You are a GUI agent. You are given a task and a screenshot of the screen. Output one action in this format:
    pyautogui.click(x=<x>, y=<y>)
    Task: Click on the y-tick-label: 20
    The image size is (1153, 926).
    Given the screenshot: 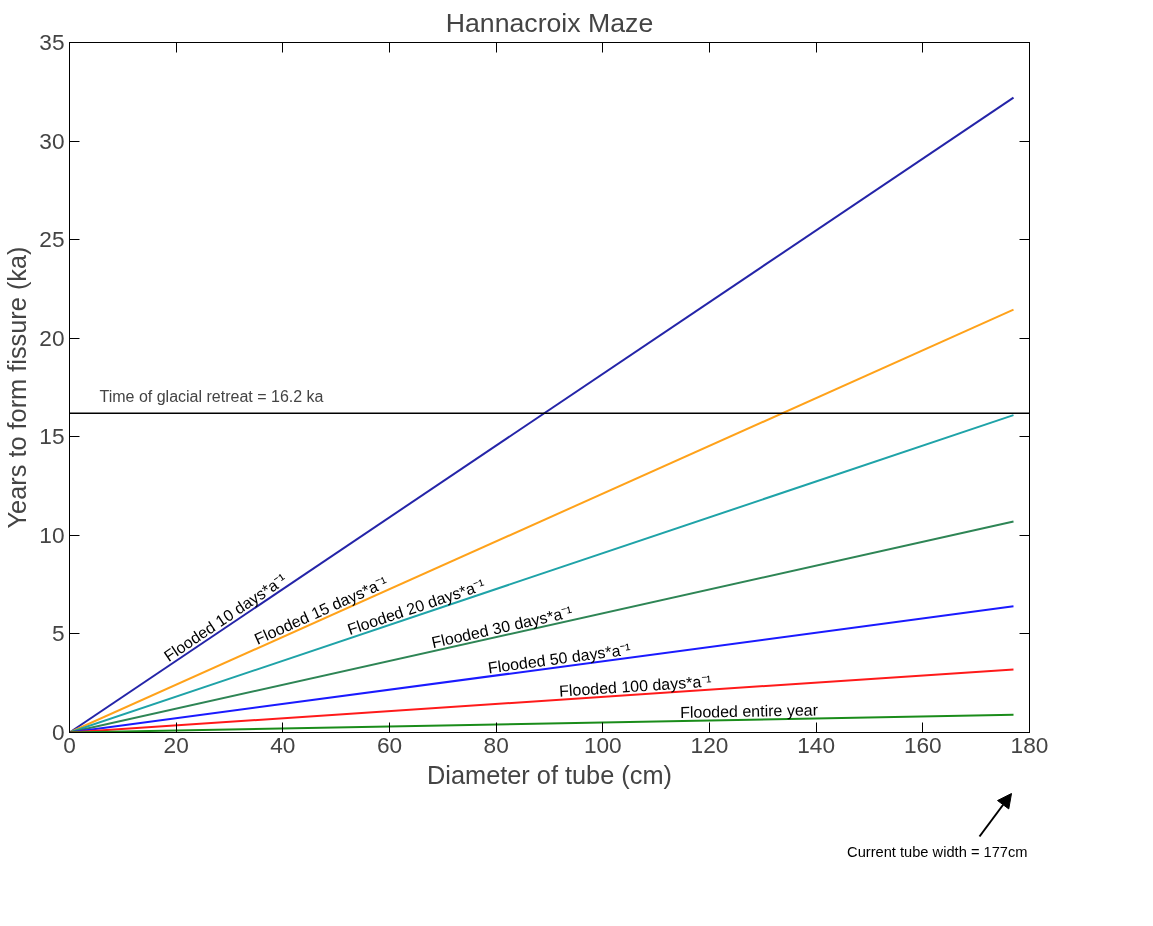 What is the action you would take?
    pyautogui.click(x=52, y=337)
    